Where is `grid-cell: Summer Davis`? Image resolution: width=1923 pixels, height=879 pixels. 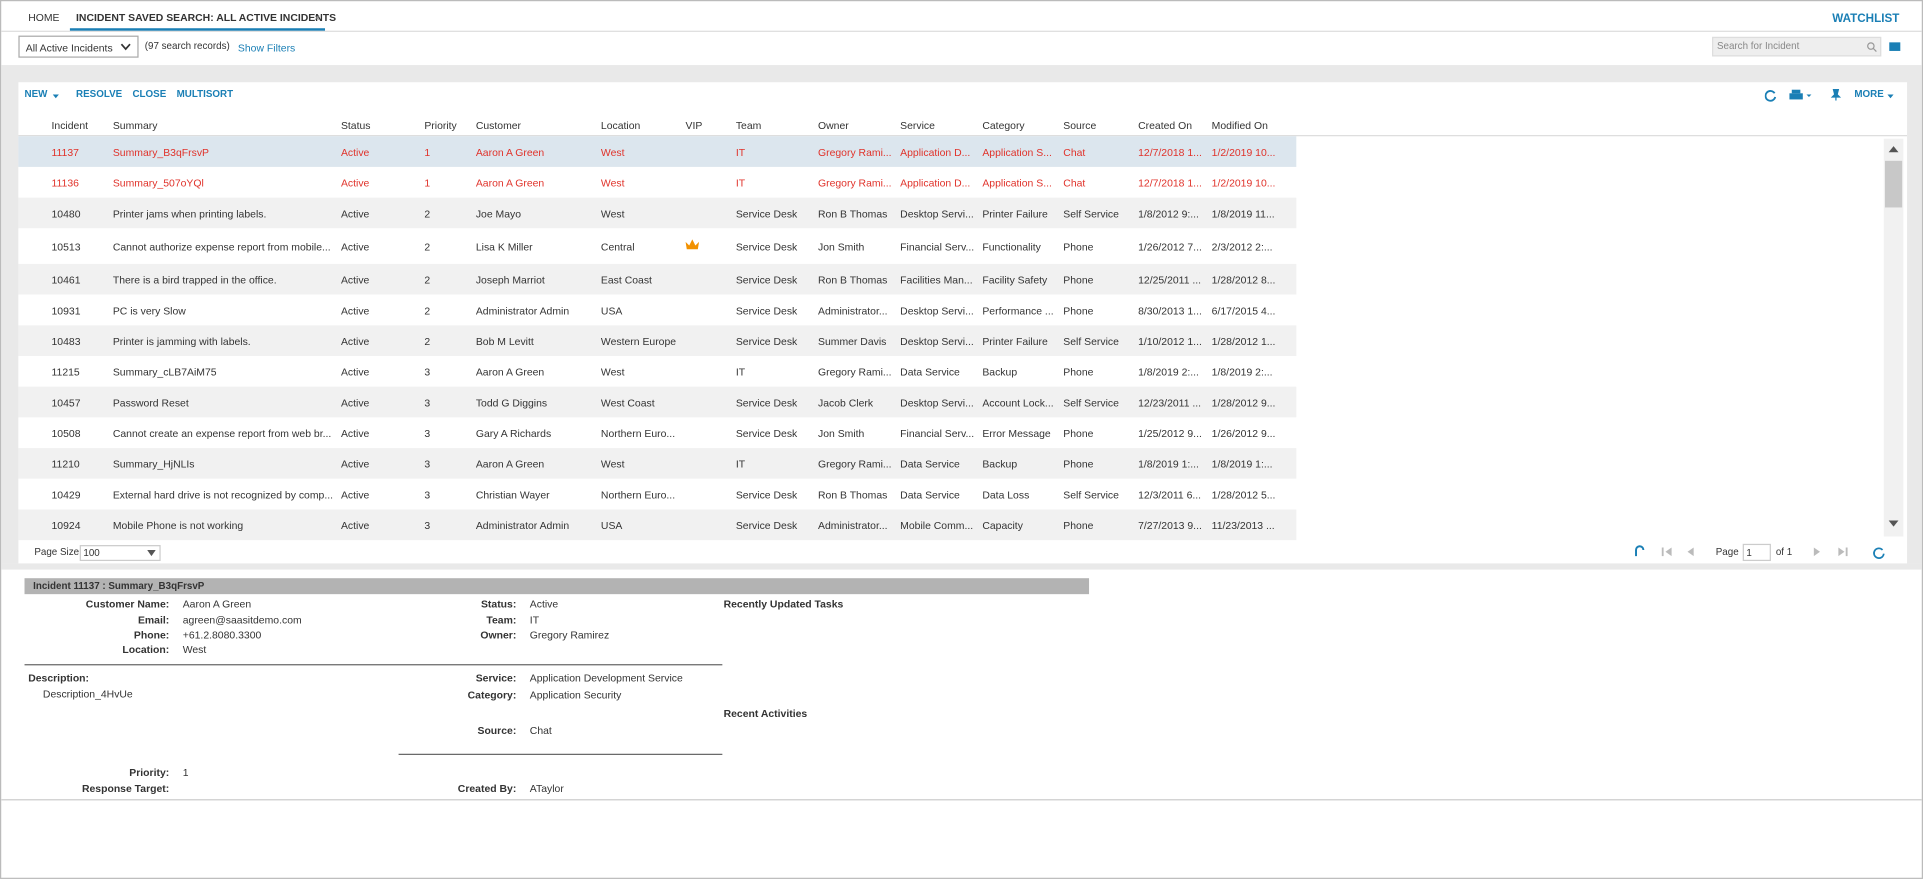 grid-cell: Summer Davis is located at coordinates (852, 340).